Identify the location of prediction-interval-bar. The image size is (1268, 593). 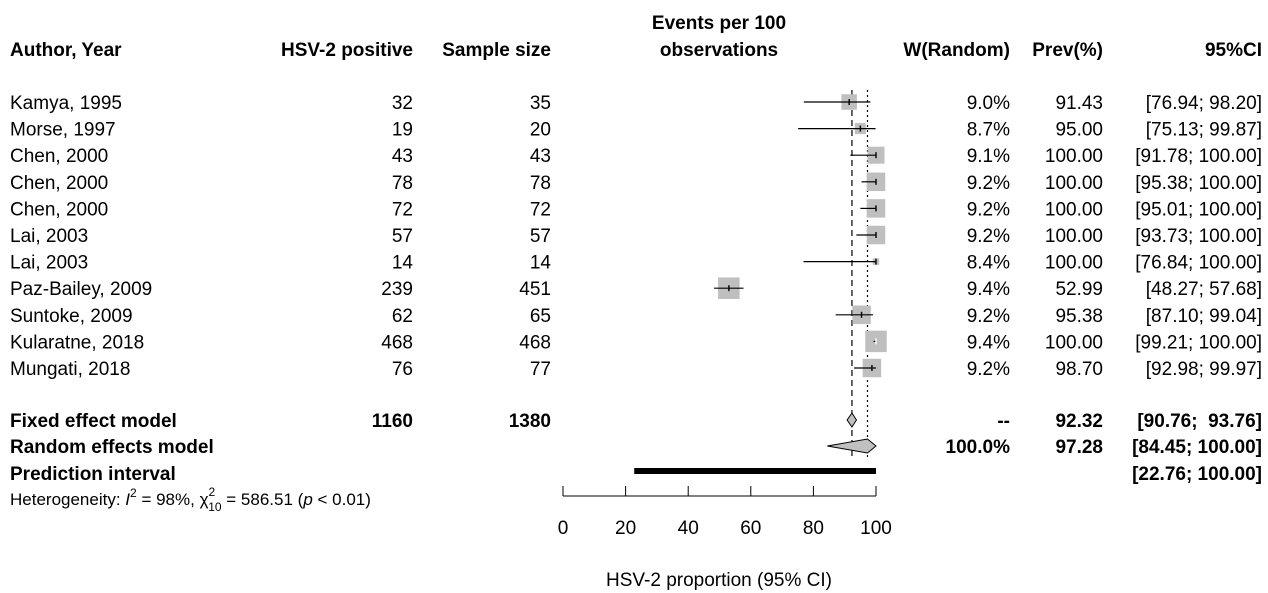
(755, 471).